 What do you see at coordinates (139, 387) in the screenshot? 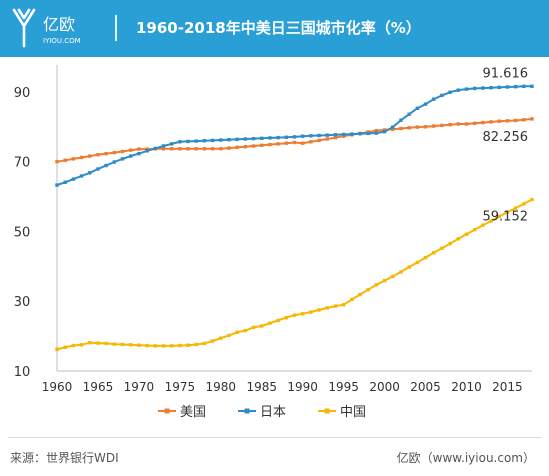
I see `x-tick-label: 1970` at bounding box center [139, 387].